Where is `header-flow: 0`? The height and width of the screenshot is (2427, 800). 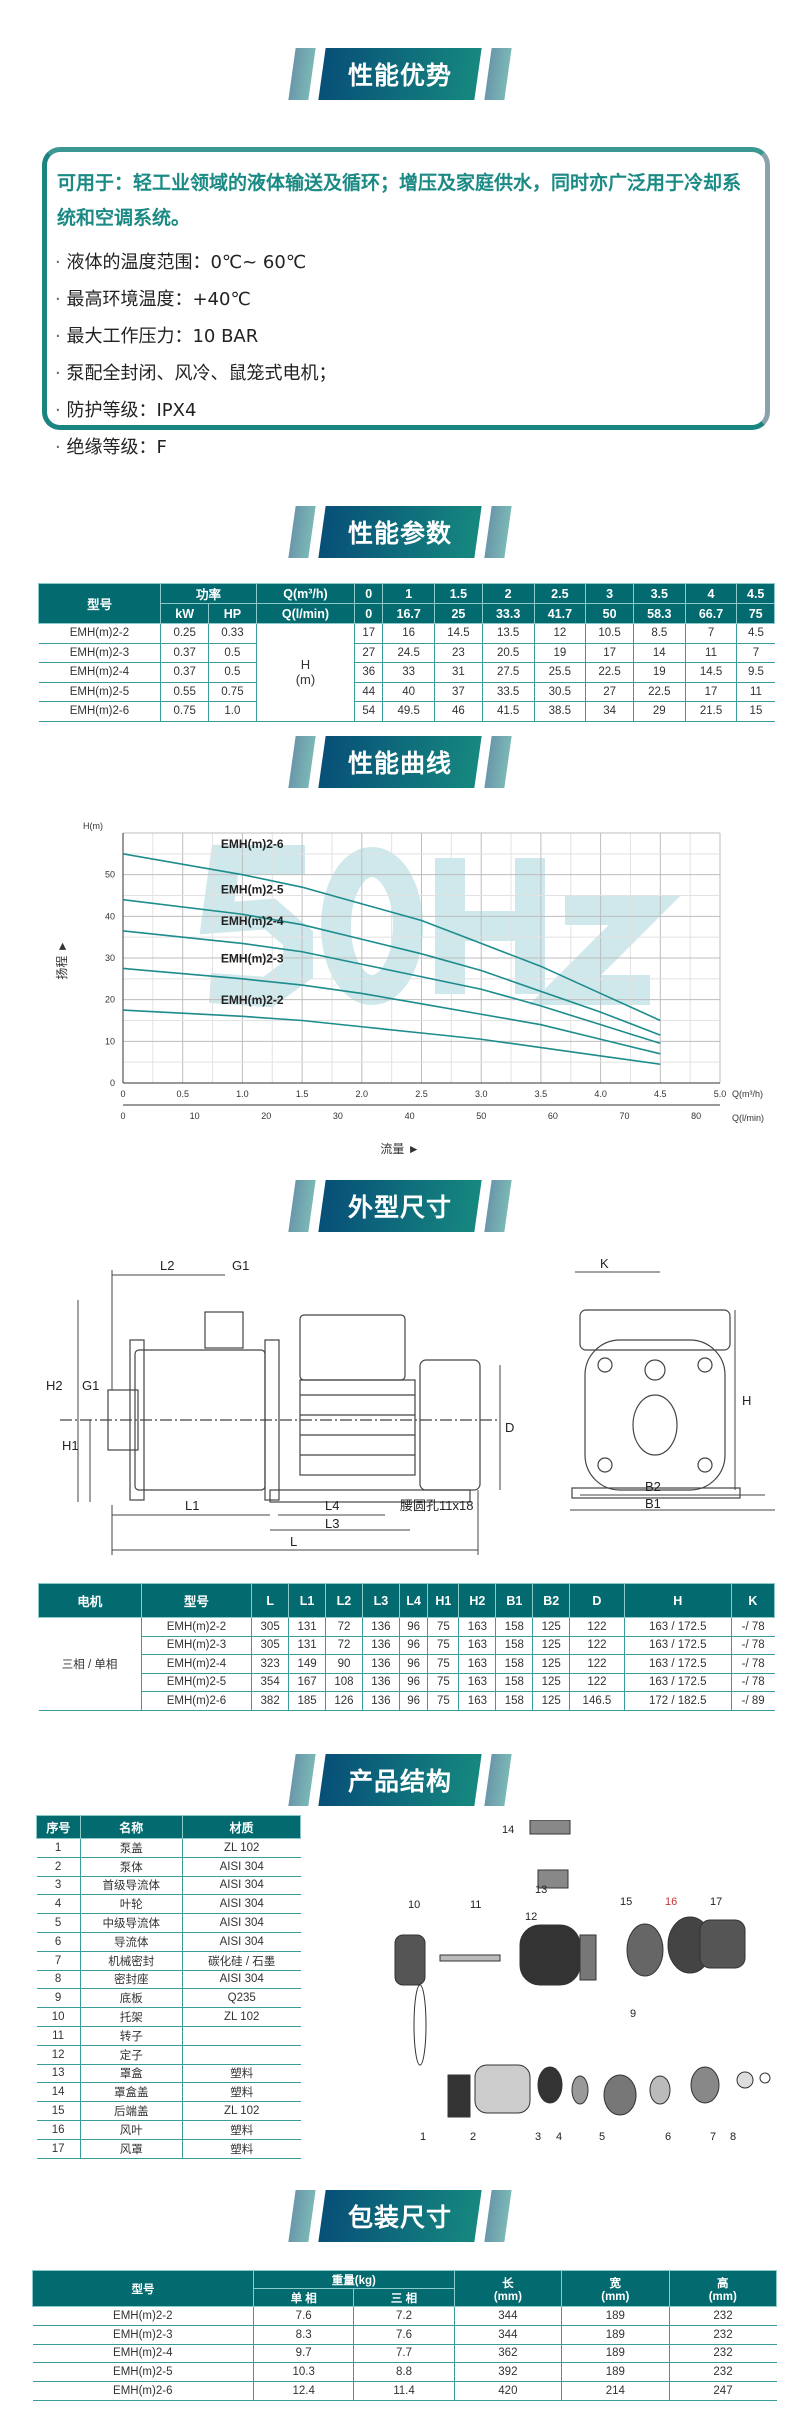
header-flow: 0 is located at coordinates (369, 613).